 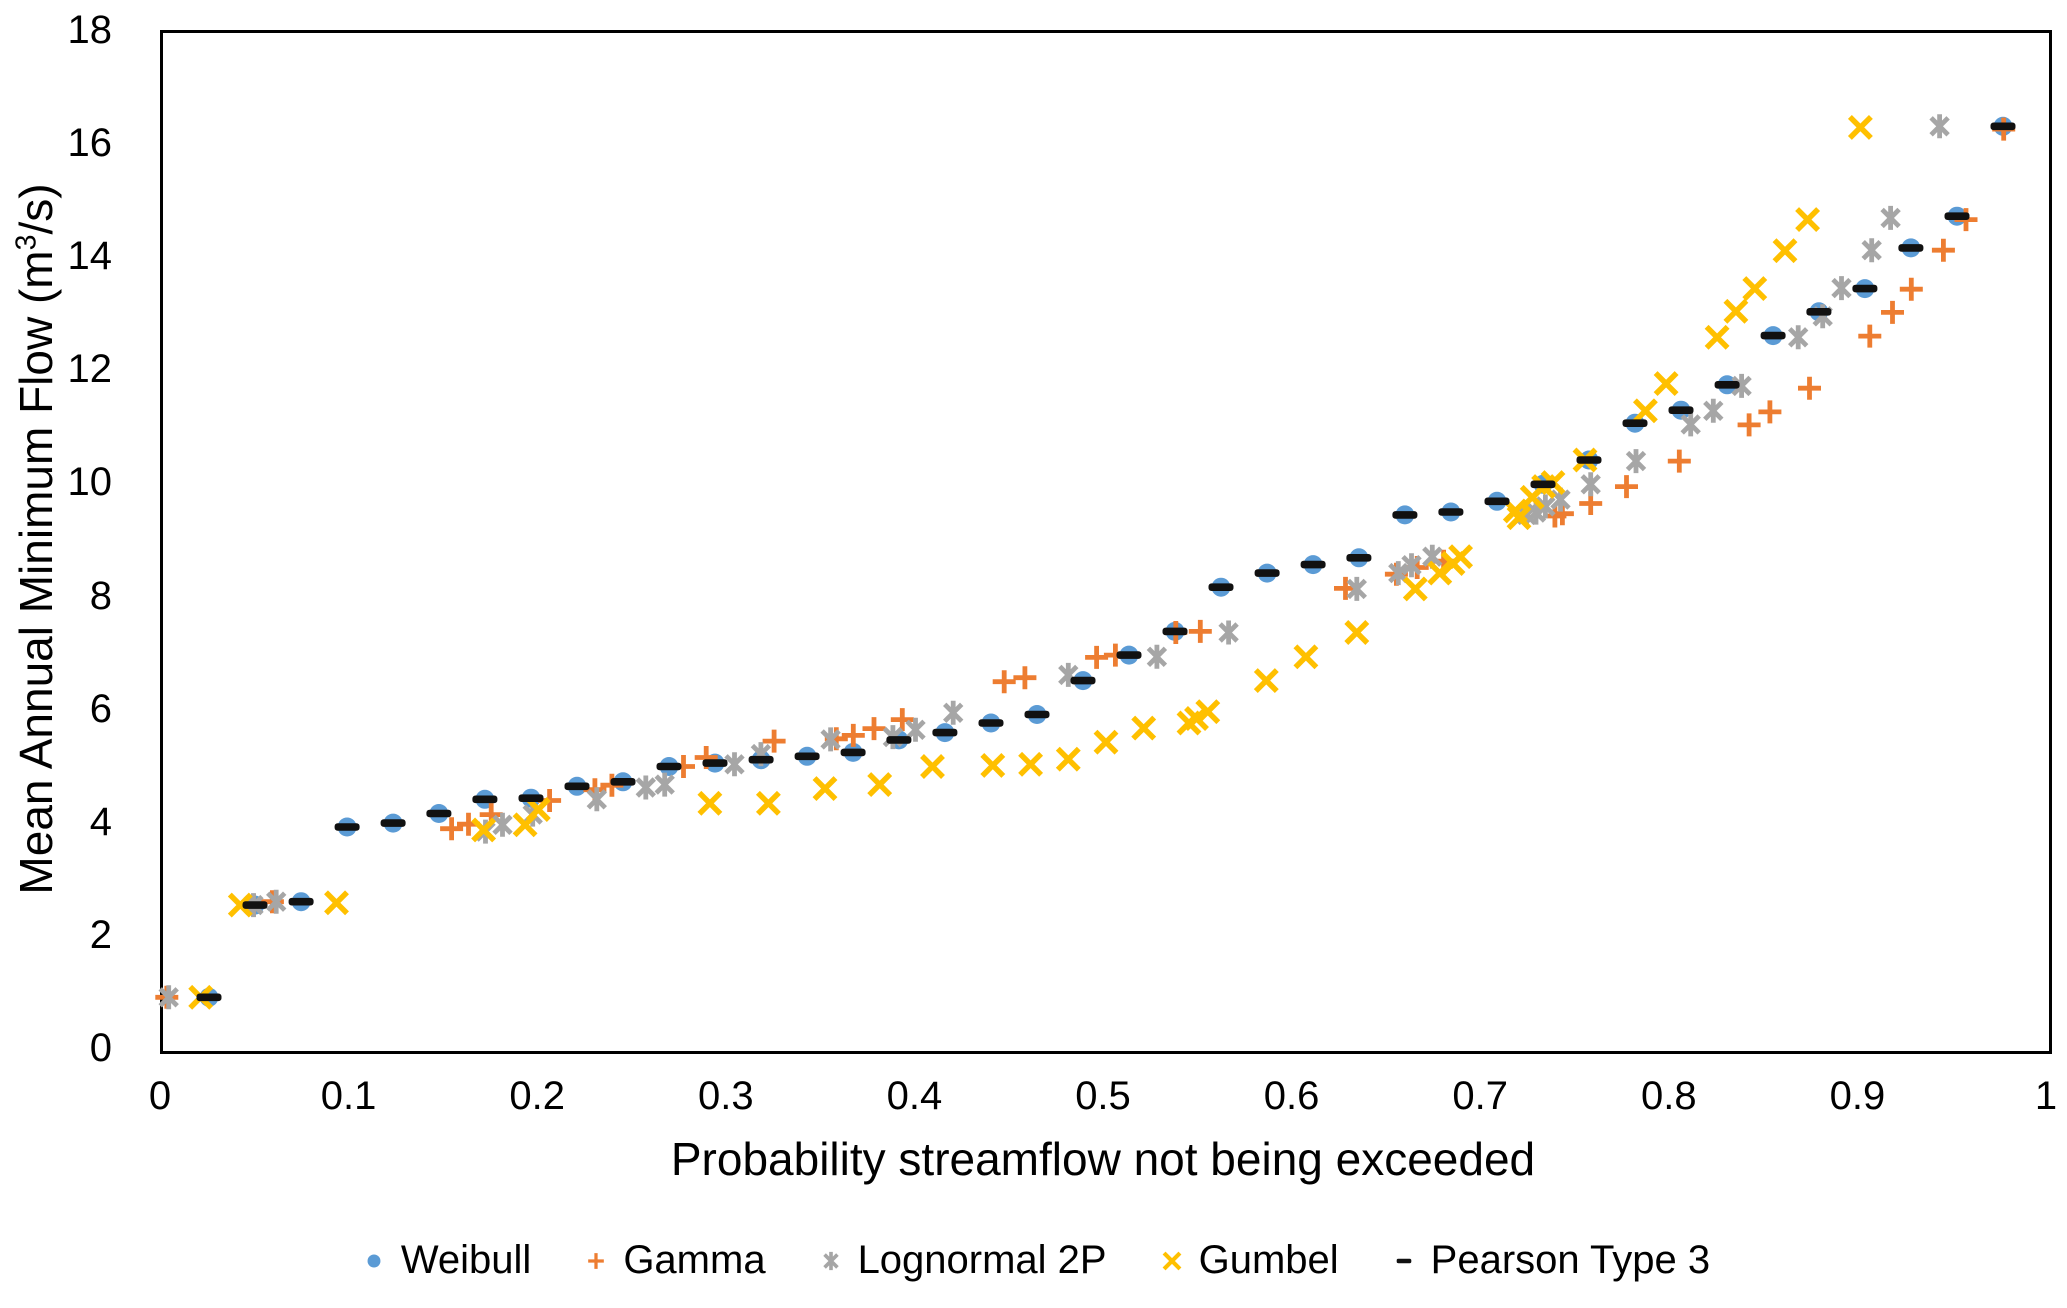 I want to click on x-tick-label: 0, so click(x=160, y=1096).